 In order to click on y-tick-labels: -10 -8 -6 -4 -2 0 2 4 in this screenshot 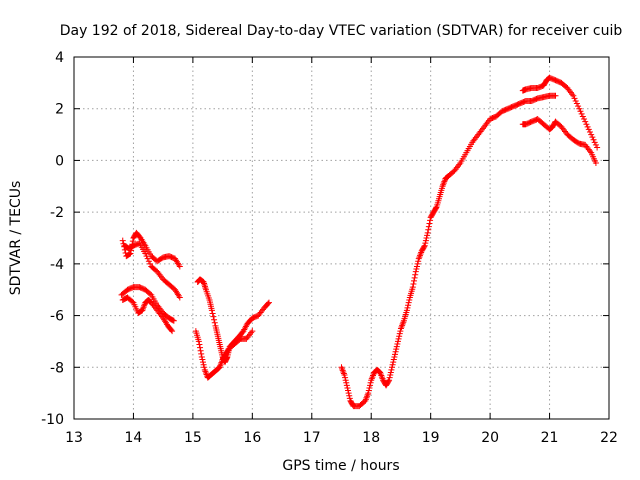, I will do `click(52, 239)`.